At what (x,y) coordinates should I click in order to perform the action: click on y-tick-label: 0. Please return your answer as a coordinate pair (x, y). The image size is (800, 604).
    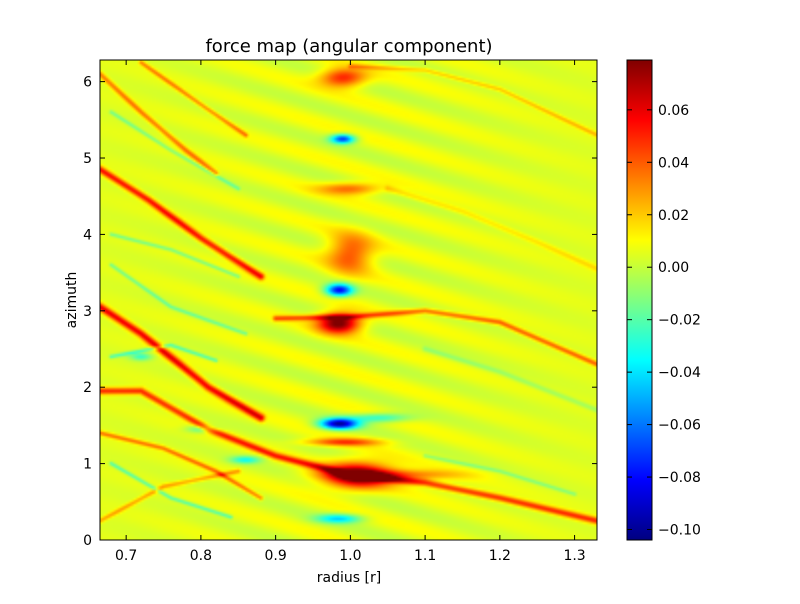
    Looking at the image, I should click on (87, 541).